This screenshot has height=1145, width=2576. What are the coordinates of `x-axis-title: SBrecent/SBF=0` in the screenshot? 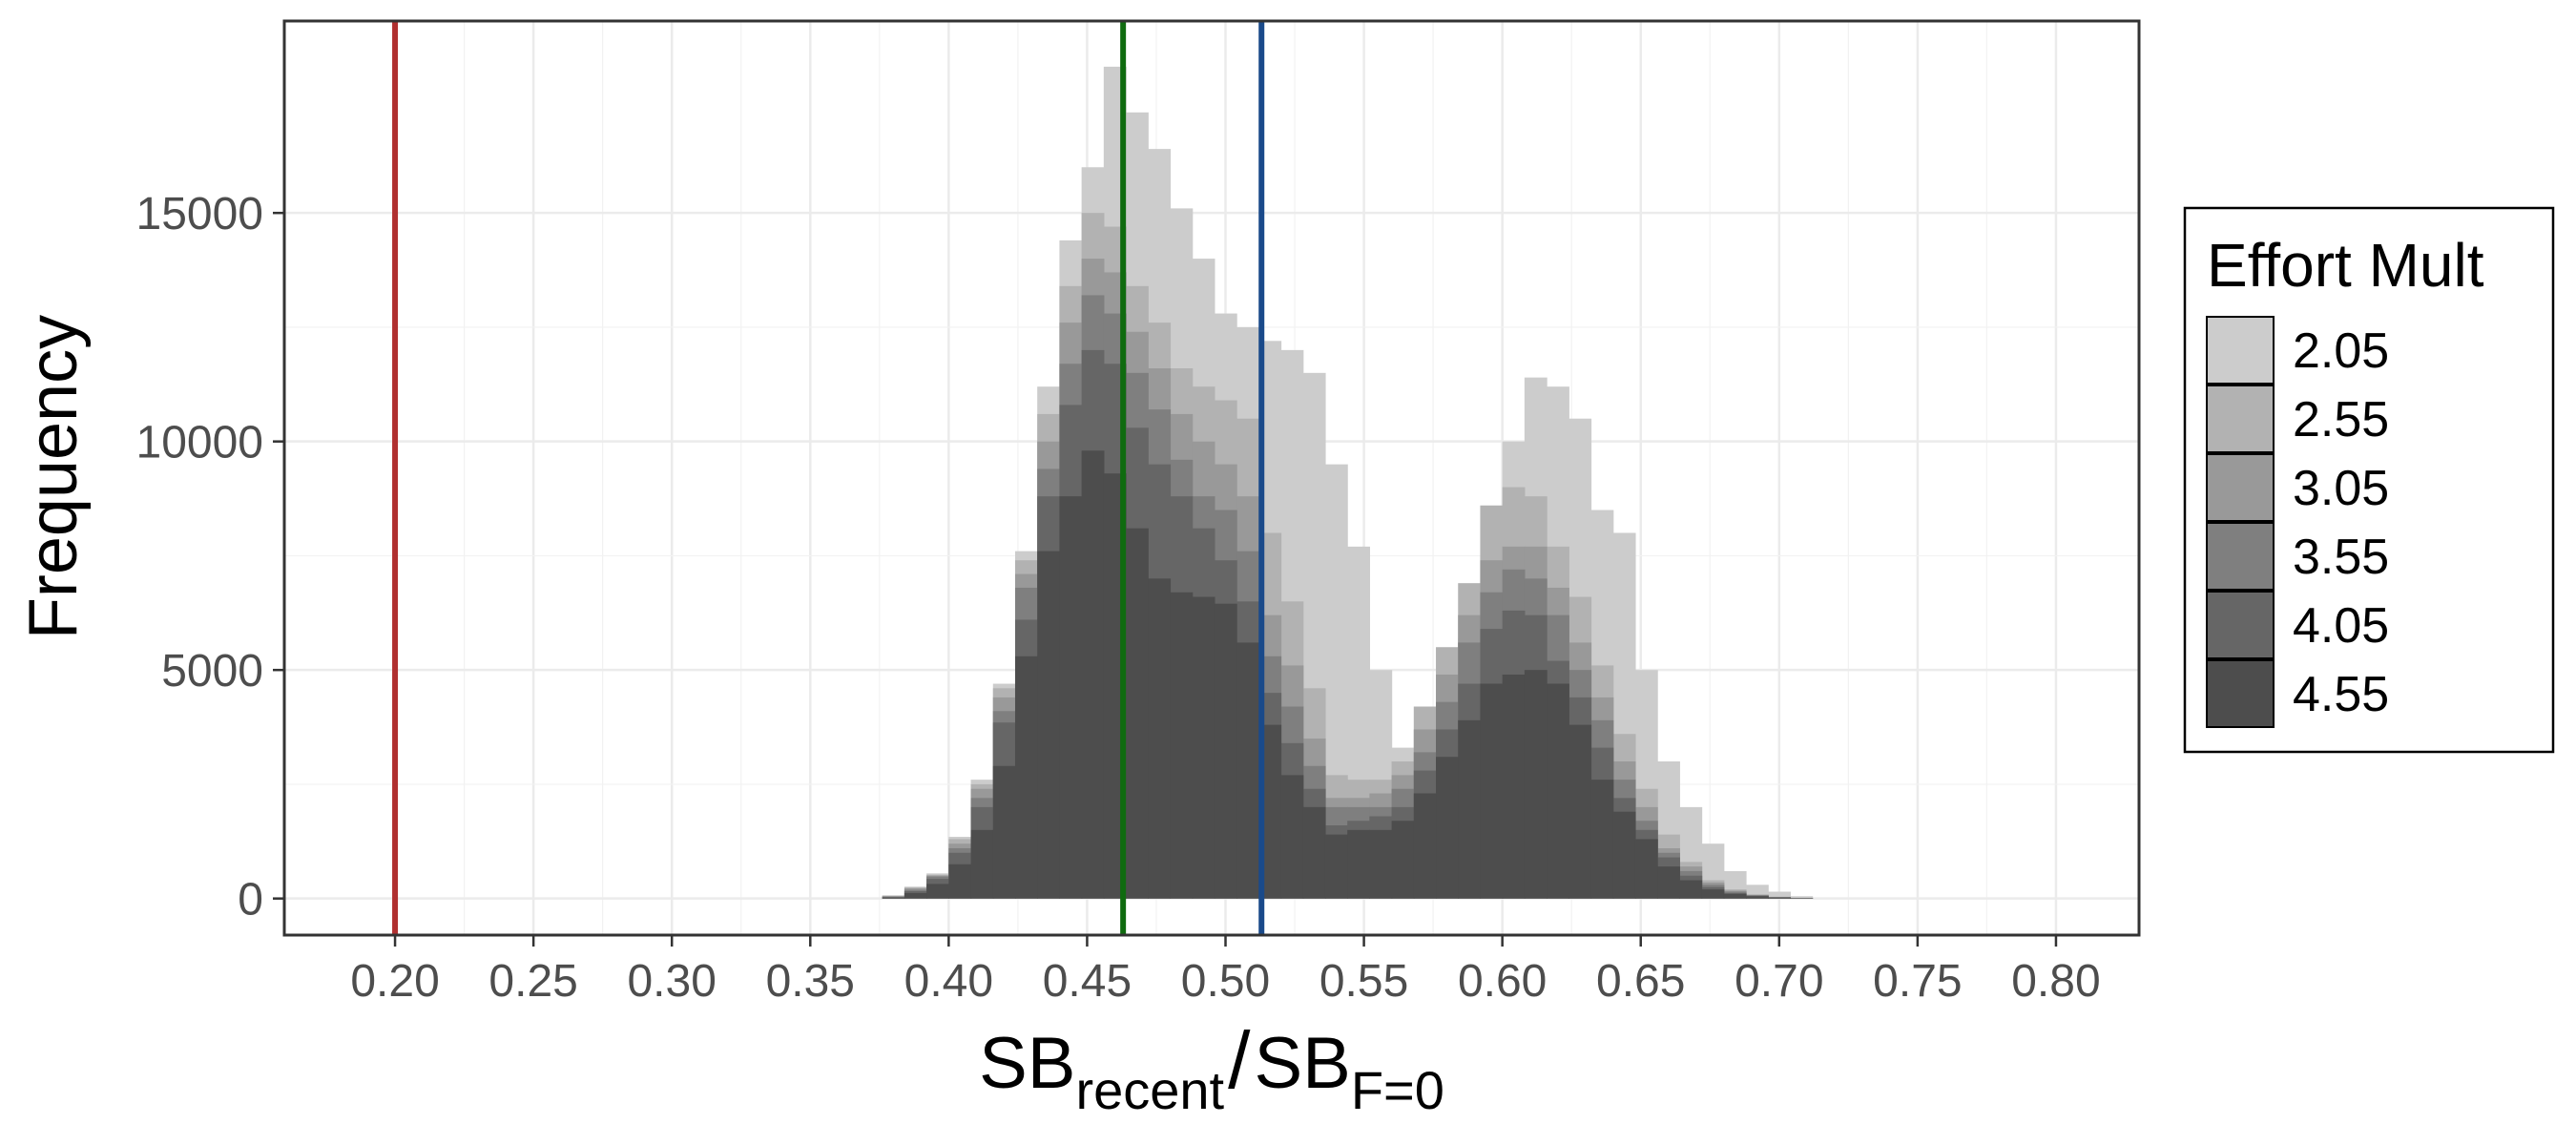 It's located at (1211, 1068).